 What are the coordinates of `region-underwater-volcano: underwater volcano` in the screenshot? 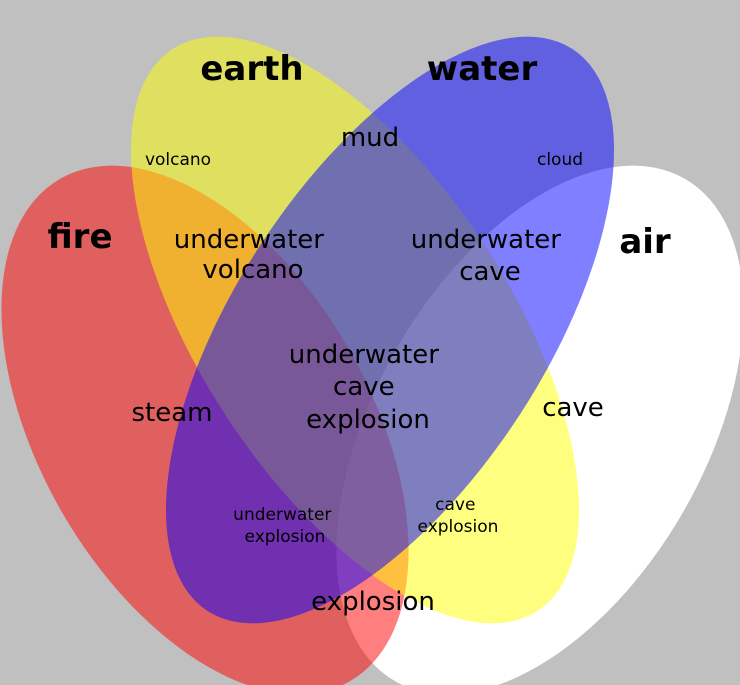 It's located at (253, 255).